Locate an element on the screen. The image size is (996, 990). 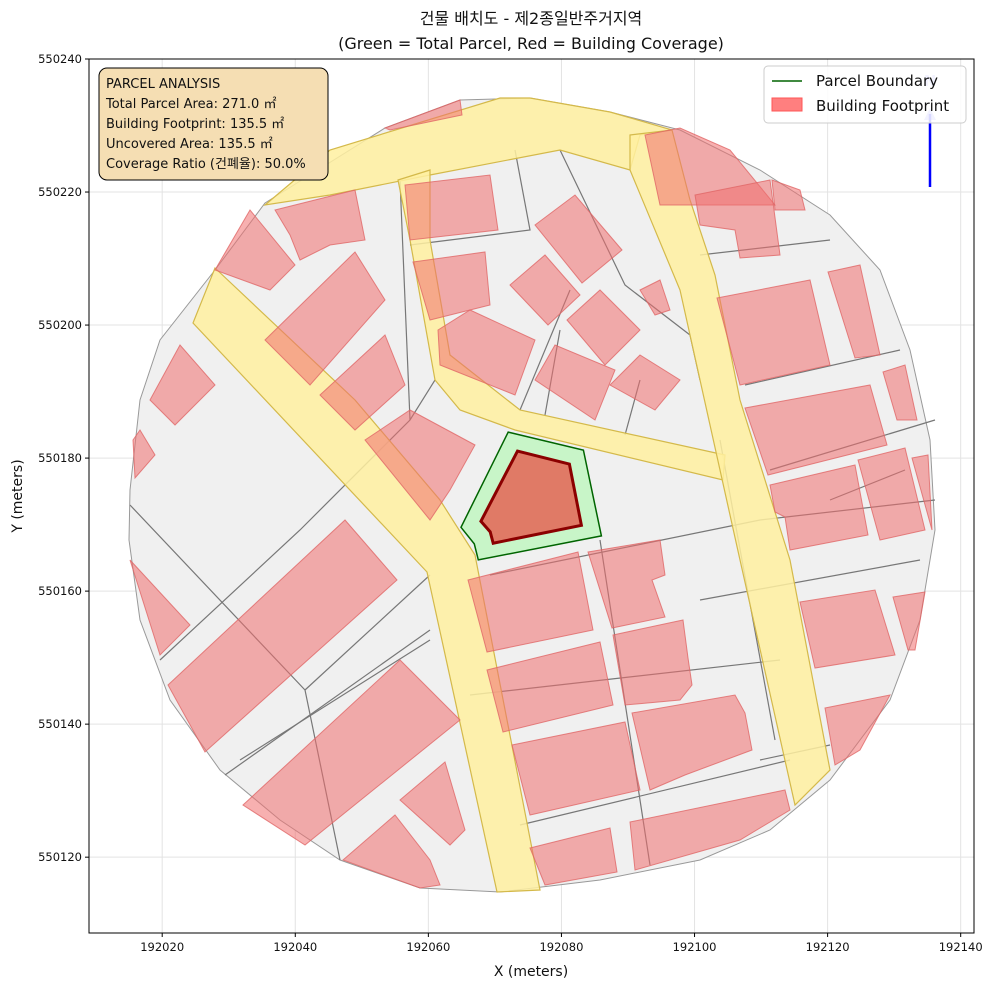
x-tick-label: 192020 is located at coordinates (162, 947).